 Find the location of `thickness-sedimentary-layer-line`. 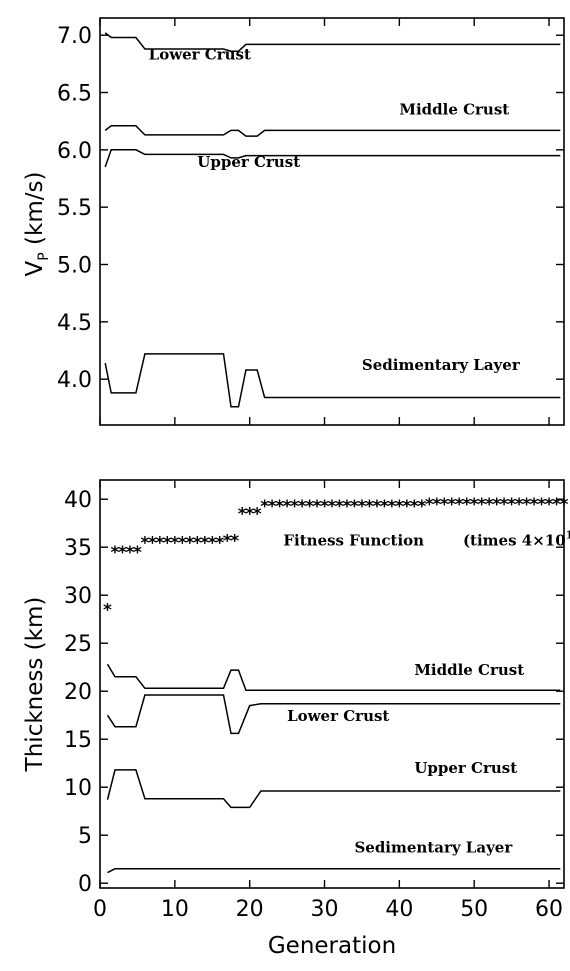

thickness-sedimentary-layer-line is located at coordinates (334, 871).